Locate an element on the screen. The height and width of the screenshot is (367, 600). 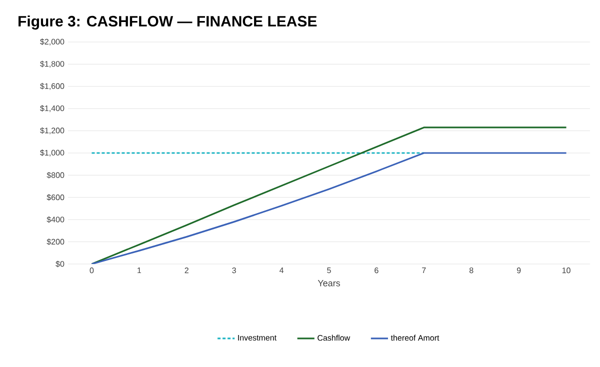
y-tick-label: $800 is located at coordinates (55, 175).